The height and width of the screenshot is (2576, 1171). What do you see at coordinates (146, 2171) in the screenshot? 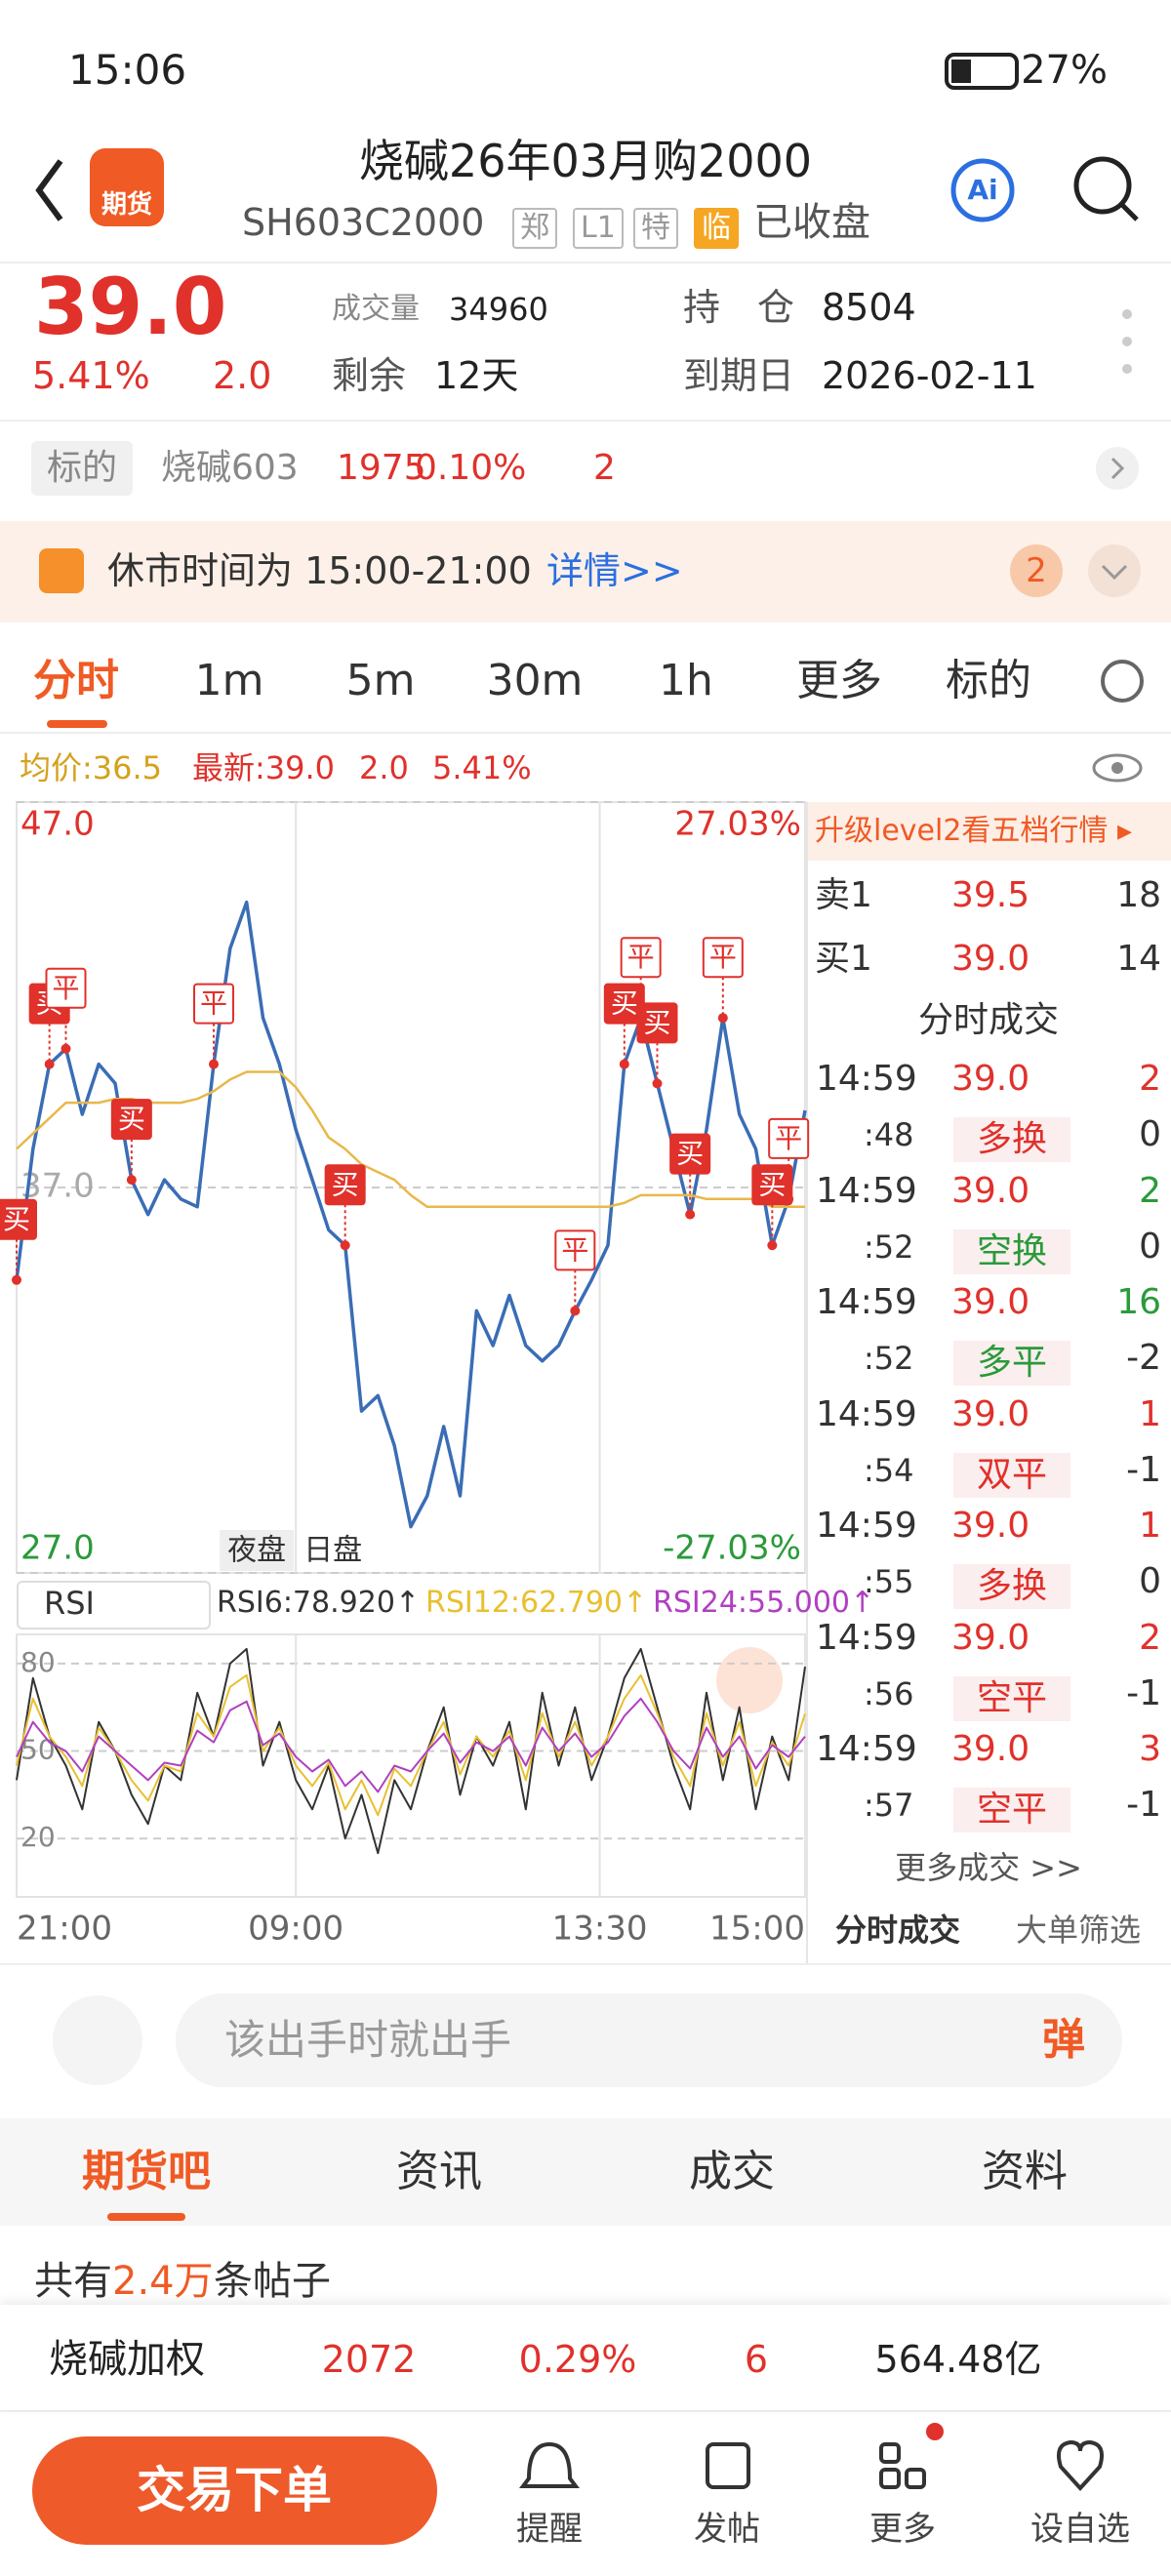
I see `content-tab: 期货吧` at bounding box center [146, 2171].